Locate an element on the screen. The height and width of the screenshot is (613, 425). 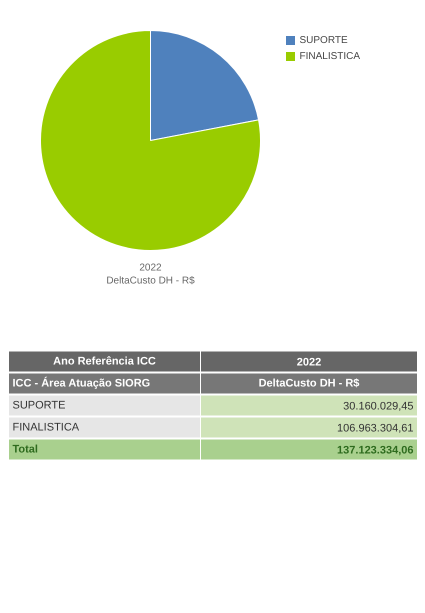
text: DeltaCusto DH - R$ is located at coordinates (309, 384).